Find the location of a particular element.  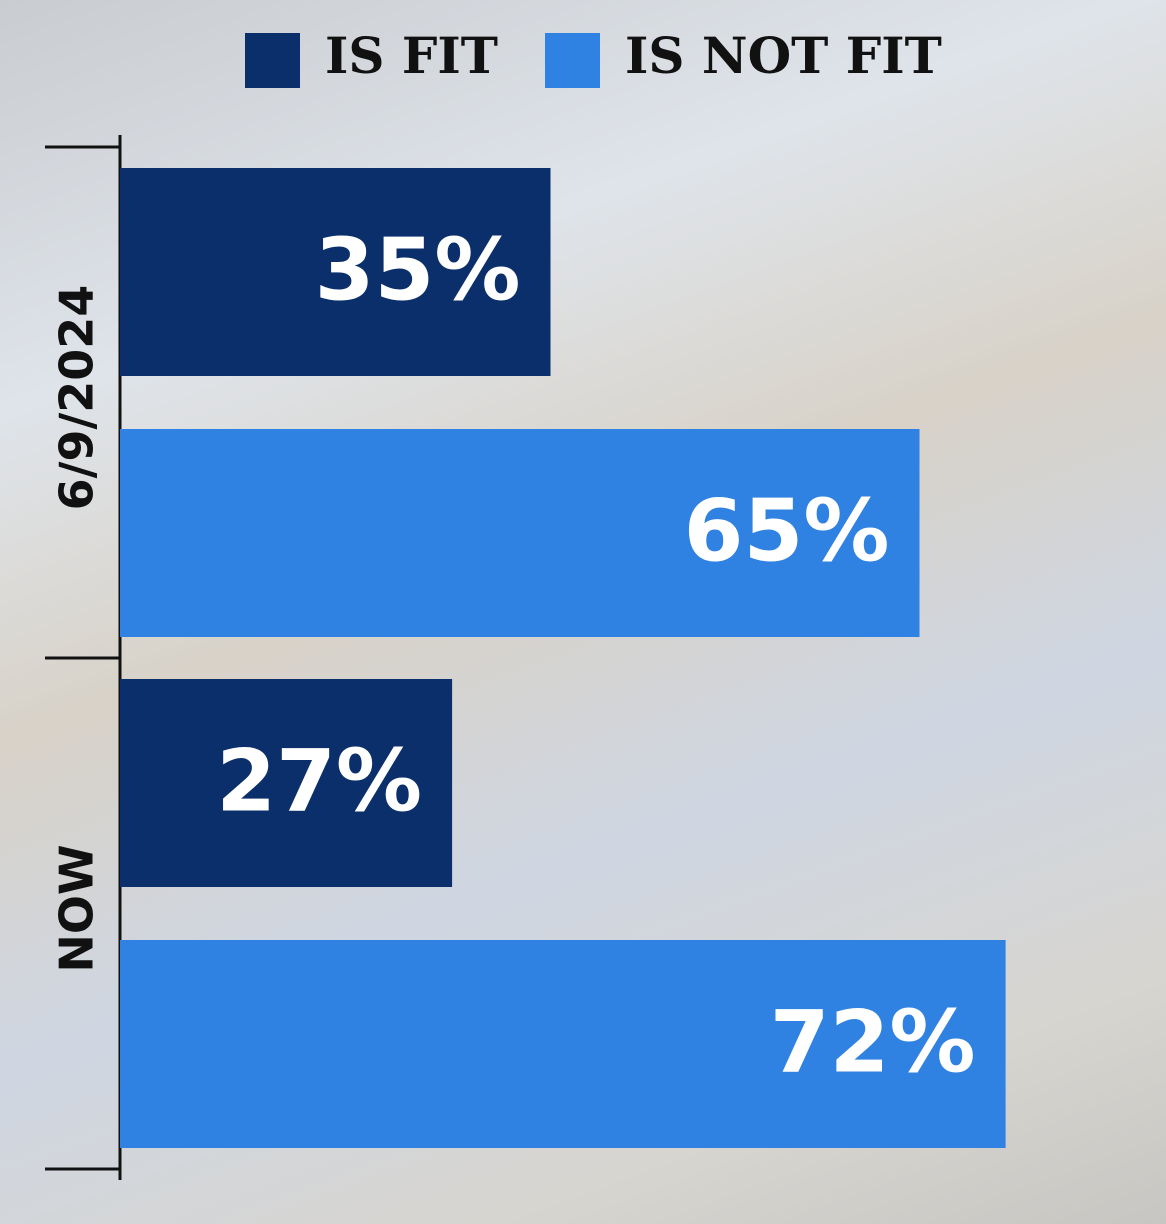

legend-label: IS FIT is located at coordinates (411, 55).